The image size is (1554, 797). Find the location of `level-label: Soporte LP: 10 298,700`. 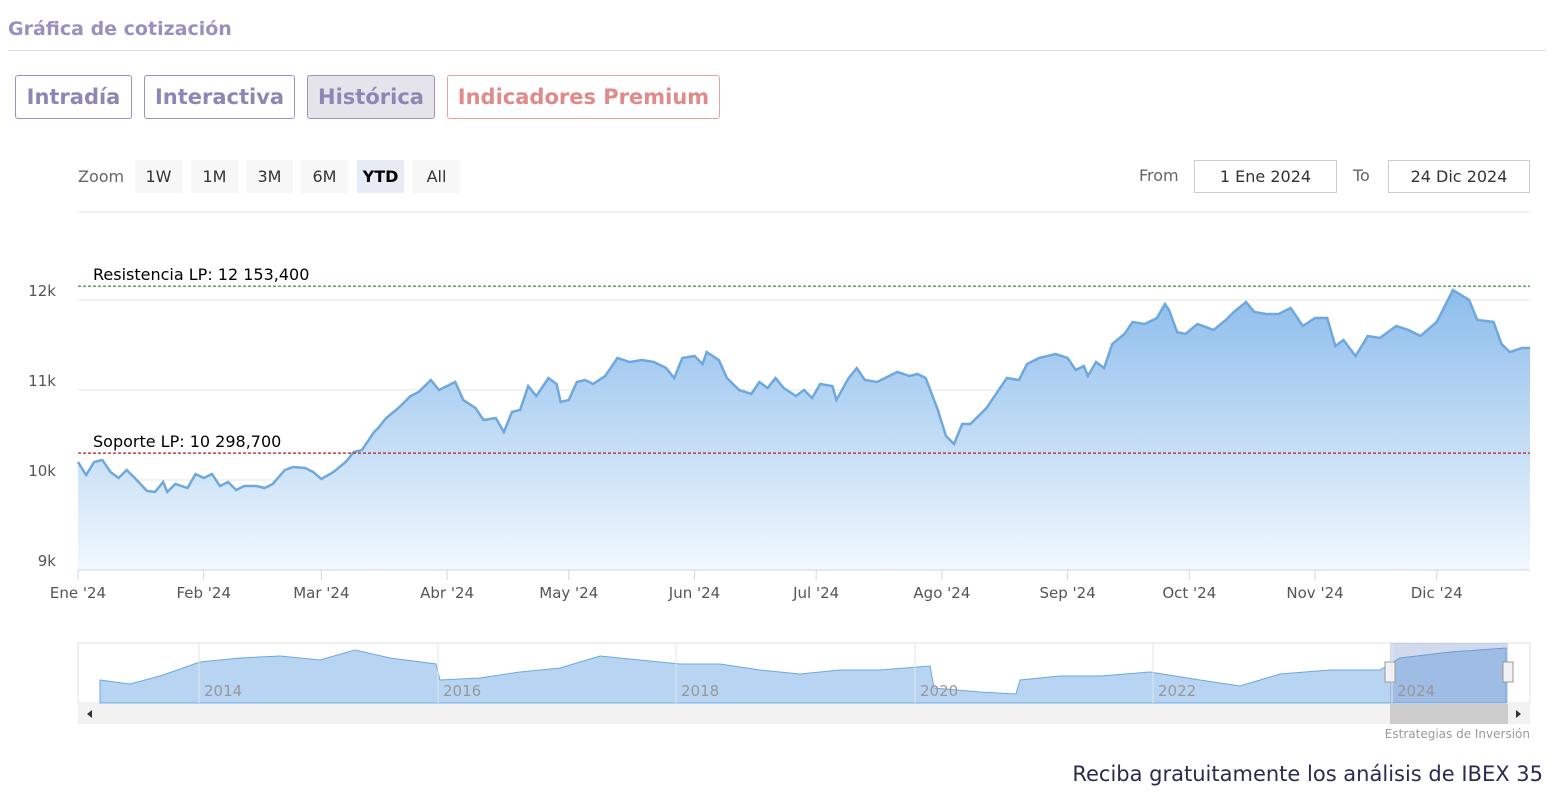

level-label: Soporte LP: 10 298,700 is located at coordinates (187, 441).